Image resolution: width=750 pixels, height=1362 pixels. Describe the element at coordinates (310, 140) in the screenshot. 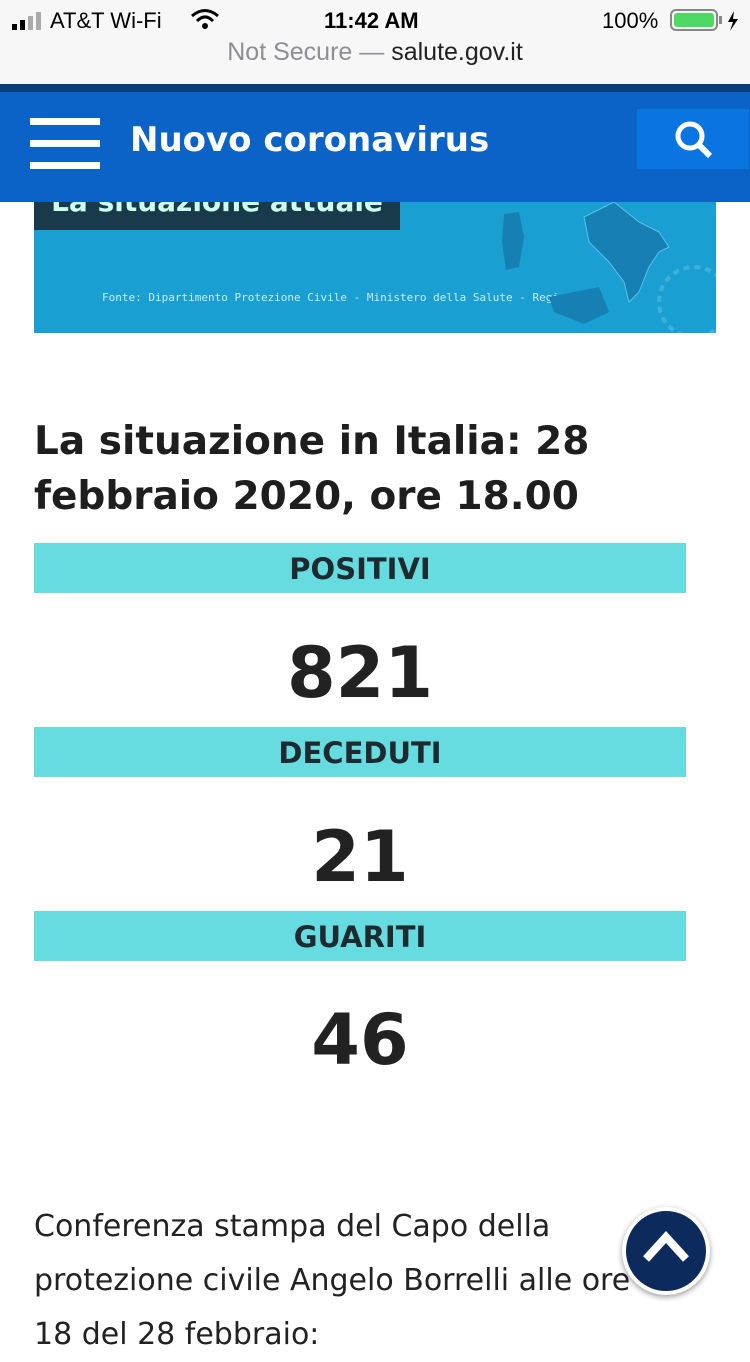

I see `site-title: Nuovo coronavirus` at that location.